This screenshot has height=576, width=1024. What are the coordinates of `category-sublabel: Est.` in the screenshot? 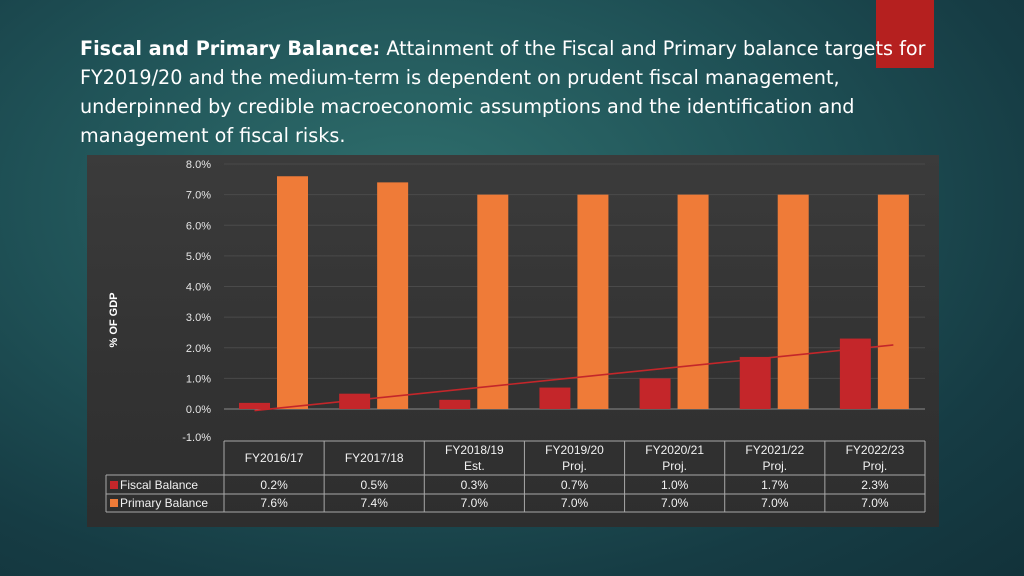 It's located at (474, 466).